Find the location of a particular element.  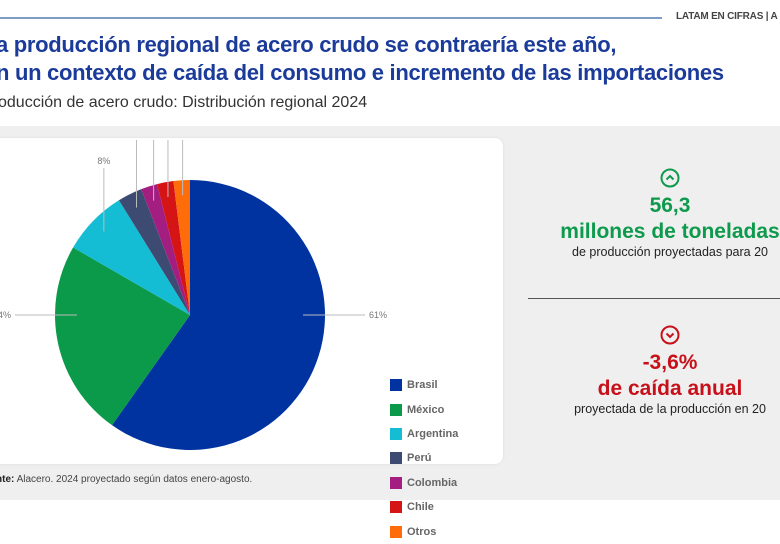

stat-headline: de caída anual is located at coordinates (670, 388).